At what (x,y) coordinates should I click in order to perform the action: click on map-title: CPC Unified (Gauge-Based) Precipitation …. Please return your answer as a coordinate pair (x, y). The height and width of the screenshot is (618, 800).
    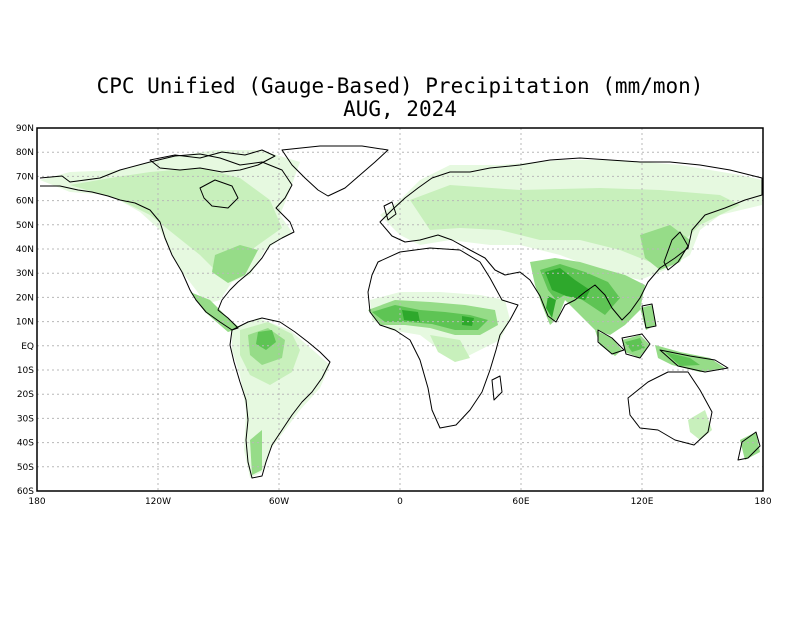
    Looking at the image, I should click on (400, 86).